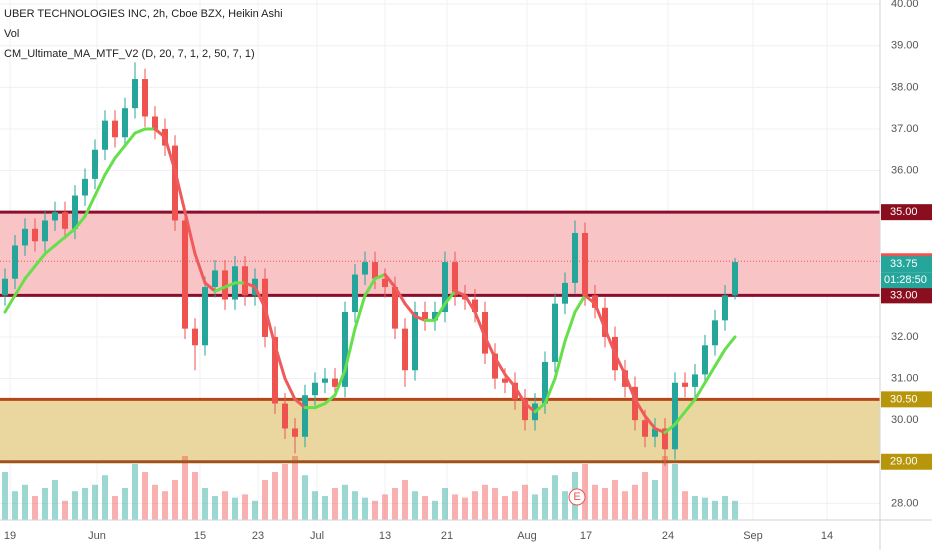 The image size is (932, 550). Describe the element at coordinates (447, 536) in the screenshot. I see `x-tick-label: 21` at that location.